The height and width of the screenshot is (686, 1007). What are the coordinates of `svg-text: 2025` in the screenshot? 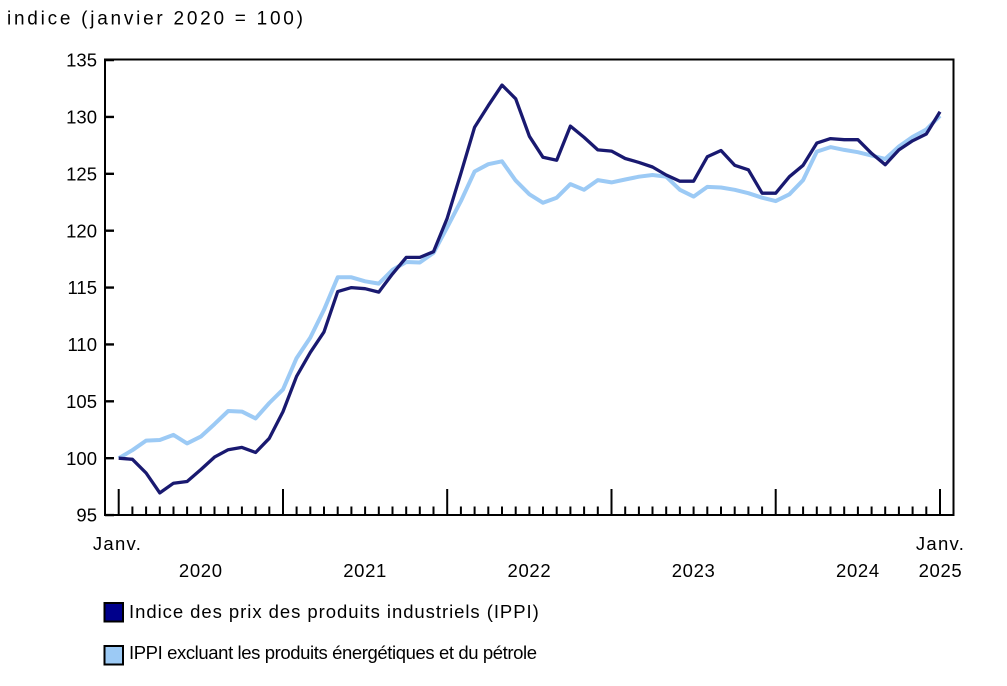 It's located at (941, 570).